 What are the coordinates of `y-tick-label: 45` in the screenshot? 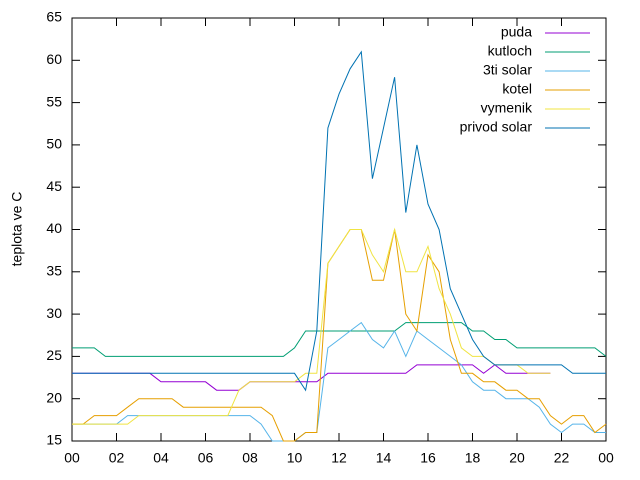 It's located at (54, 186).